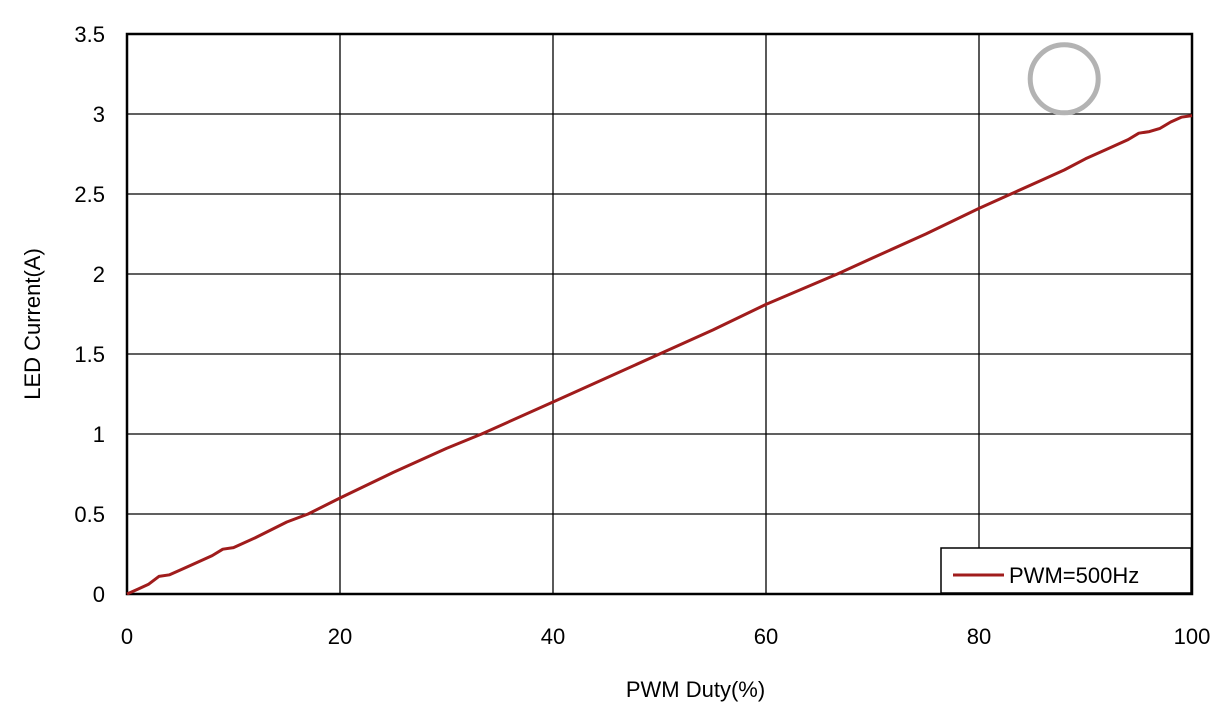 This screenshot has height=711, width=1221. I want to click on legend-box, so click(1066, 570).